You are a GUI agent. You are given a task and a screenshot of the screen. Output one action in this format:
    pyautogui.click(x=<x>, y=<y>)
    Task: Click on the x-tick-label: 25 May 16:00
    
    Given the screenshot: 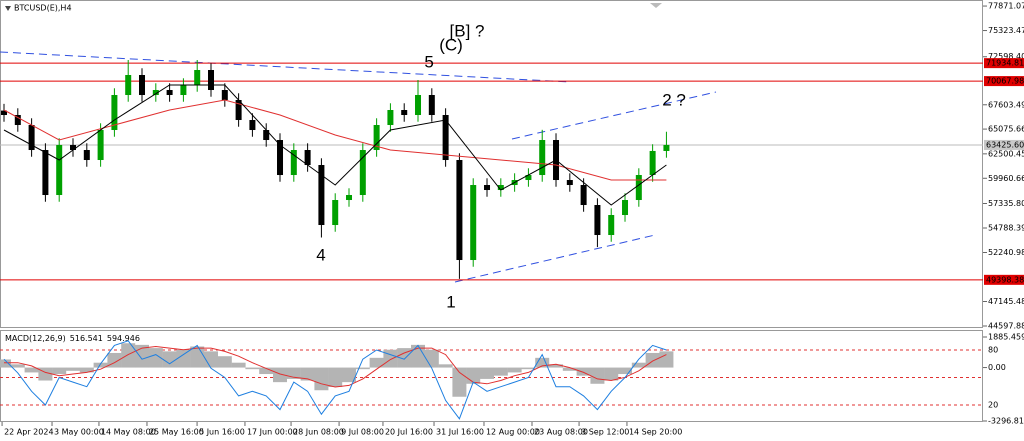 What is the action you would take?
    pyautogui.click(x=176, y=432)
    